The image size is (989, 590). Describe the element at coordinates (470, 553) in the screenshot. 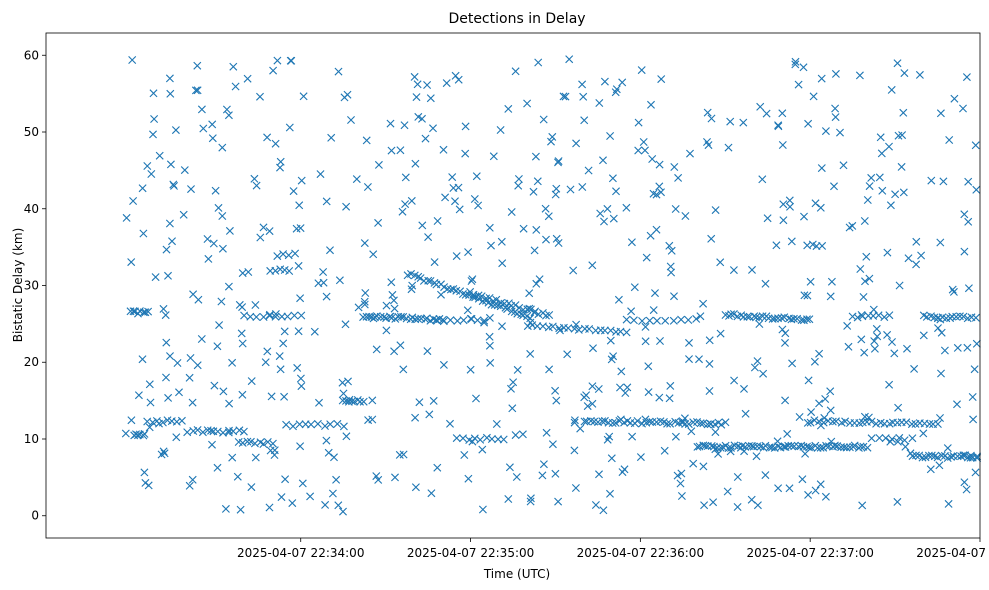

I see `x-tick-label: 2025-04-07 22:35:00` at that location.